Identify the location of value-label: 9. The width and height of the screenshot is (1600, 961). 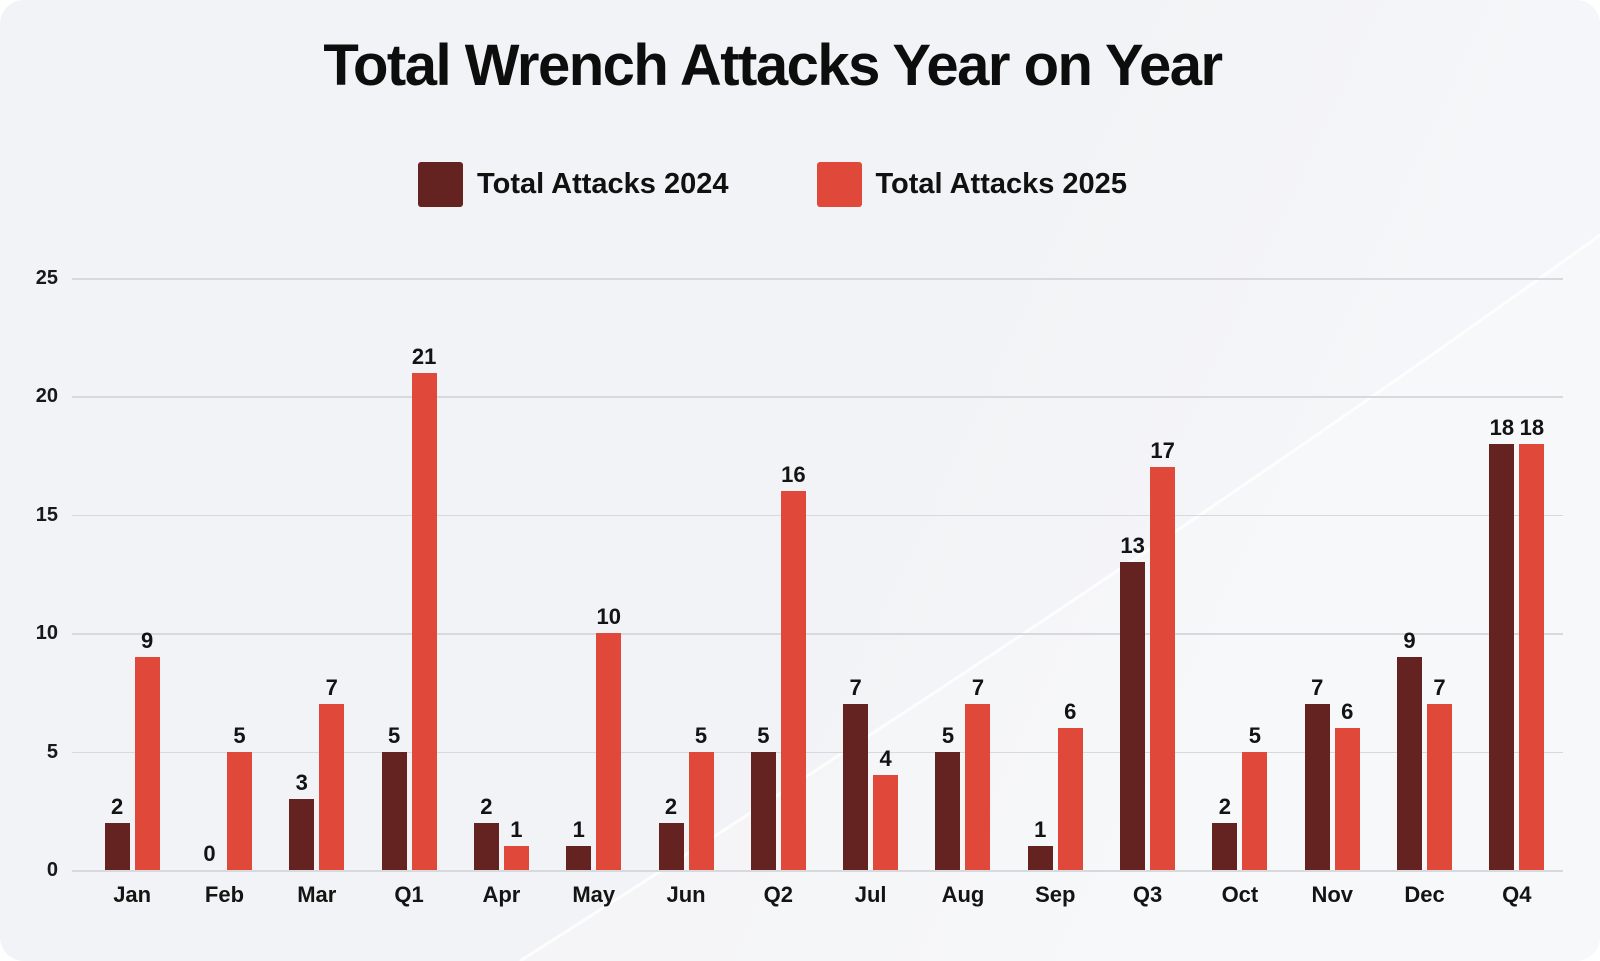
(147, 640).